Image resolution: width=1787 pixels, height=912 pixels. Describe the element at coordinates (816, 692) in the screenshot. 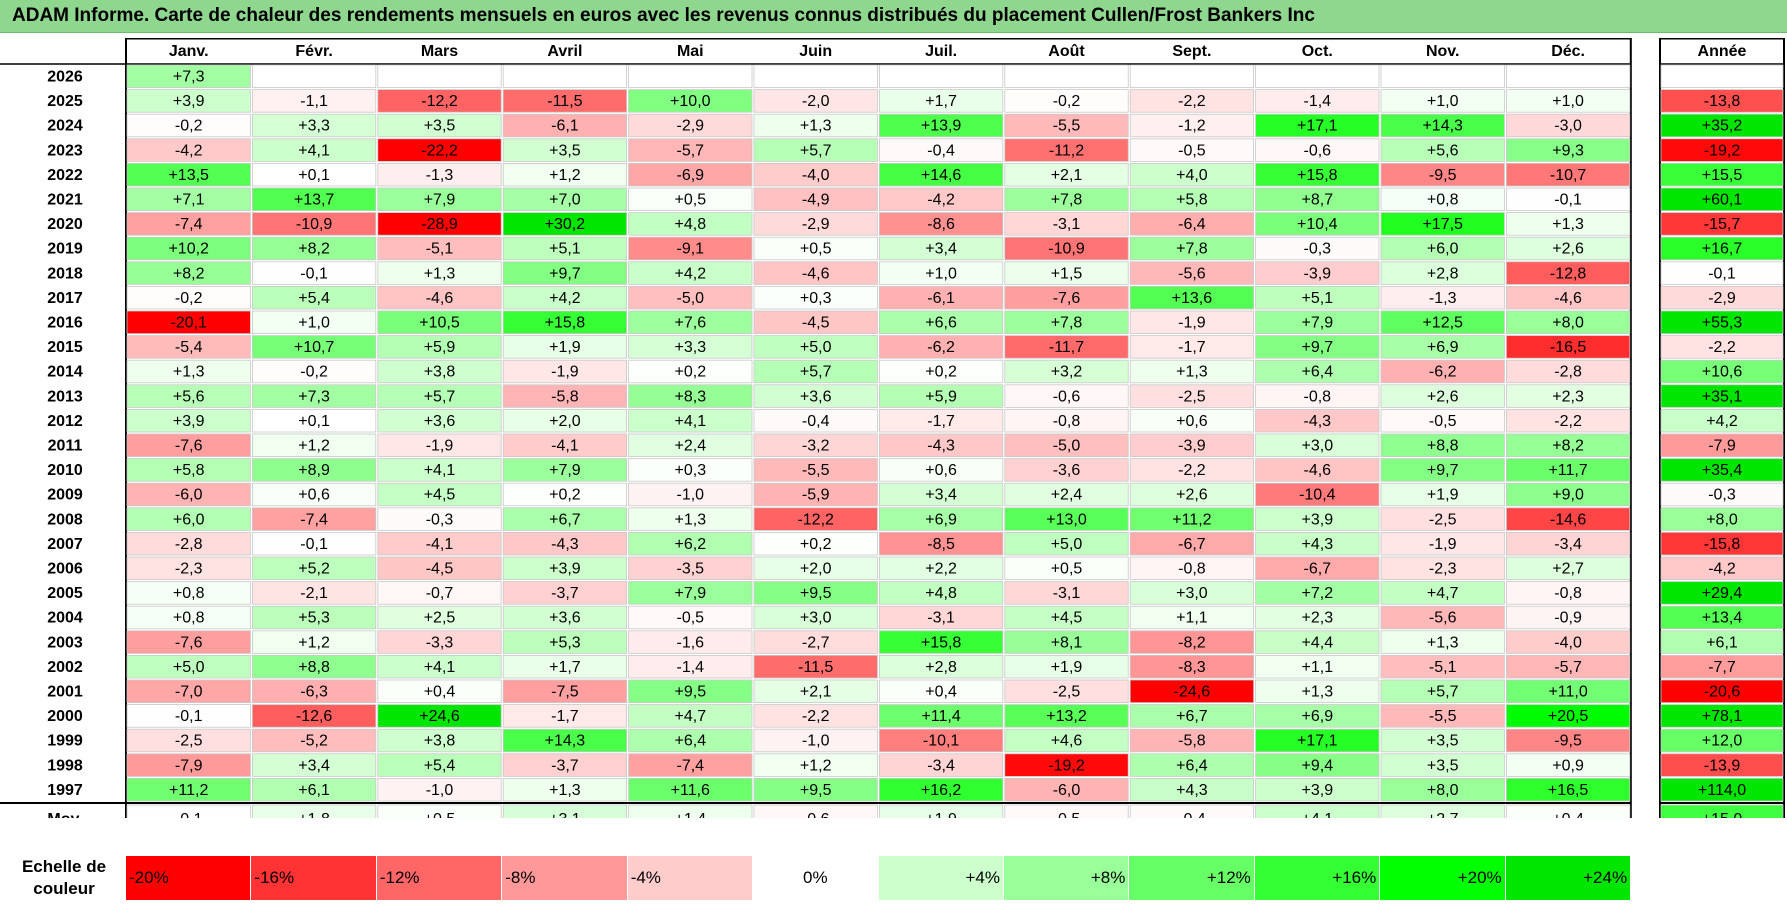

I see `heat-cell-value: +2,1` at that location.